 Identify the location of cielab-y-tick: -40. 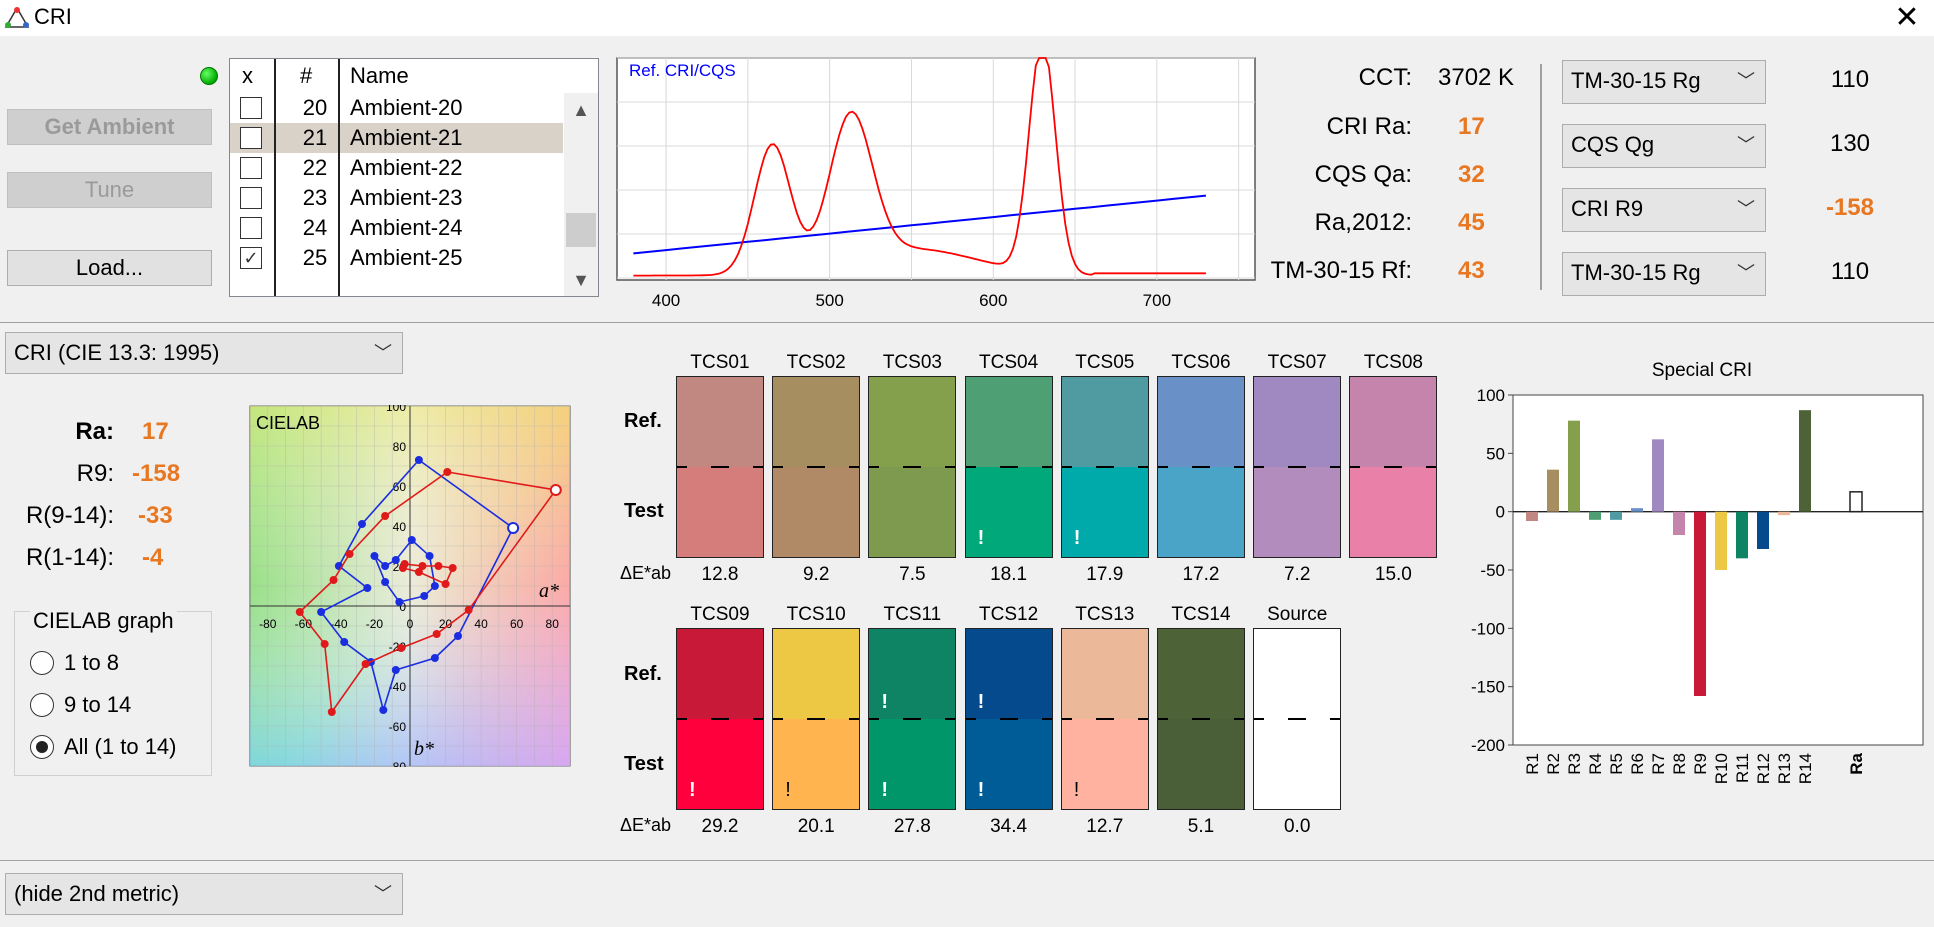
(398, 687).